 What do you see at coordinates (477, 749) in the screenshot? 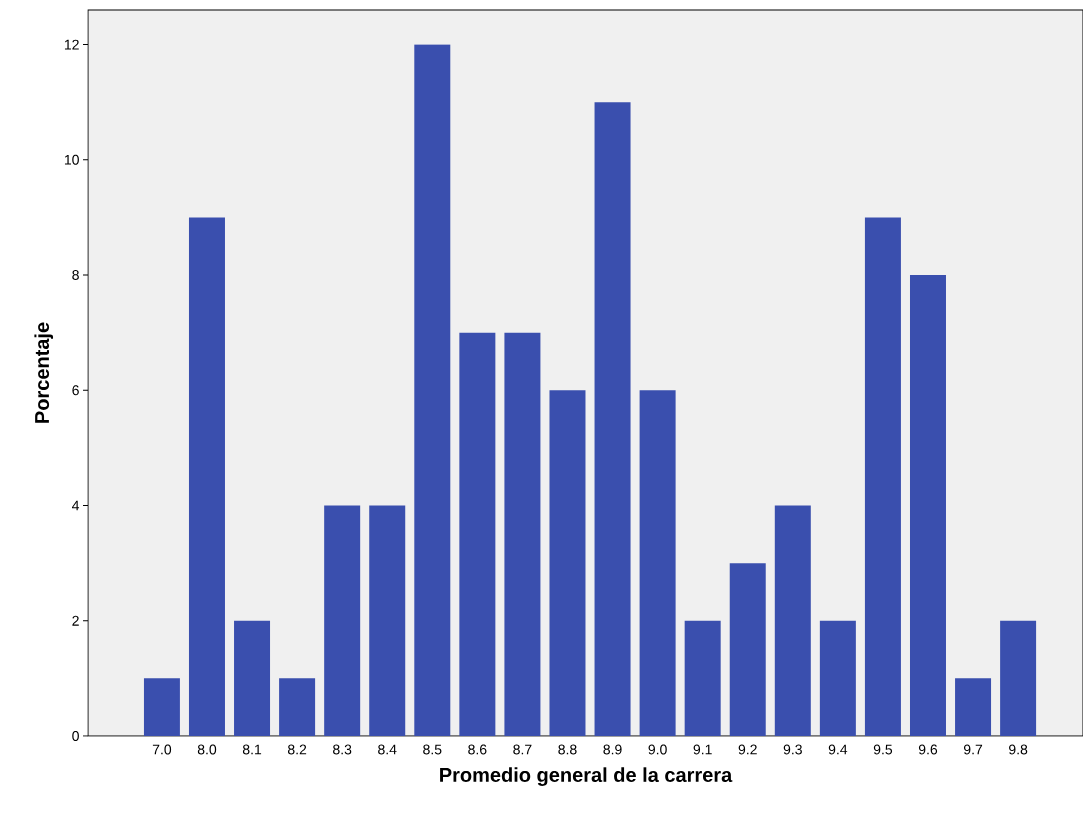
I see `x-tick-label: 8.6` at bounding box center [477, 749].